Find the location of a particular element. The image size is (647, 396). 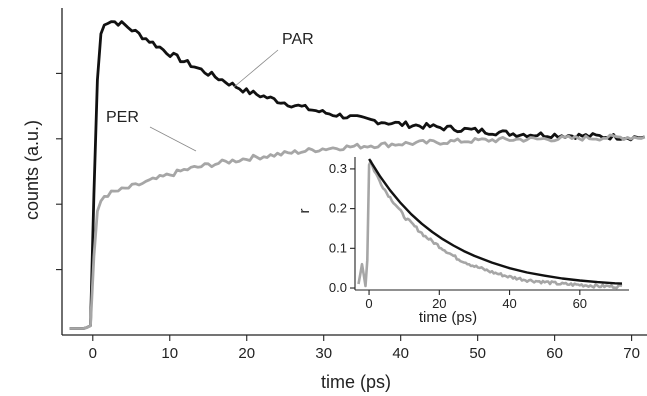

main-x-tick-label: 60 is located at coordinates (554, 353).